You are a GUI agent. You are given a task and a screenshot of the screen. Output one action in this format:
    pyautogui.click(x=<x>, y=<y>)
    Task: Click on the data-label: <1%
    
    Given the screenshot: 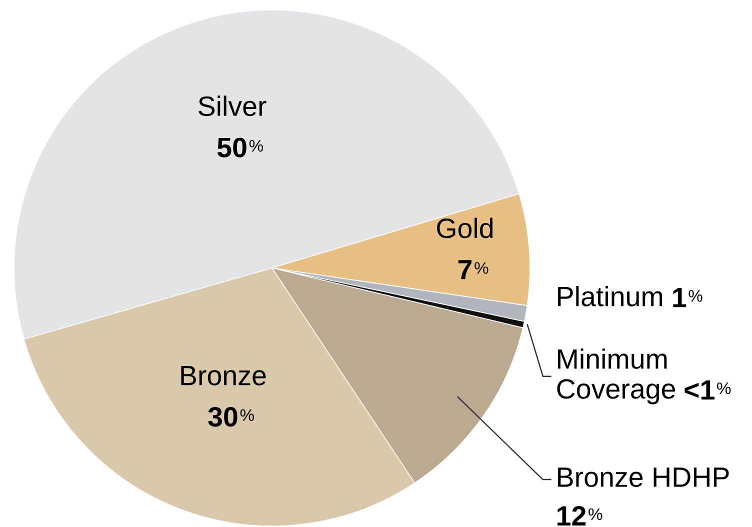 What is the action you would take?
    pyautogui.click(x=707, y=390)
    